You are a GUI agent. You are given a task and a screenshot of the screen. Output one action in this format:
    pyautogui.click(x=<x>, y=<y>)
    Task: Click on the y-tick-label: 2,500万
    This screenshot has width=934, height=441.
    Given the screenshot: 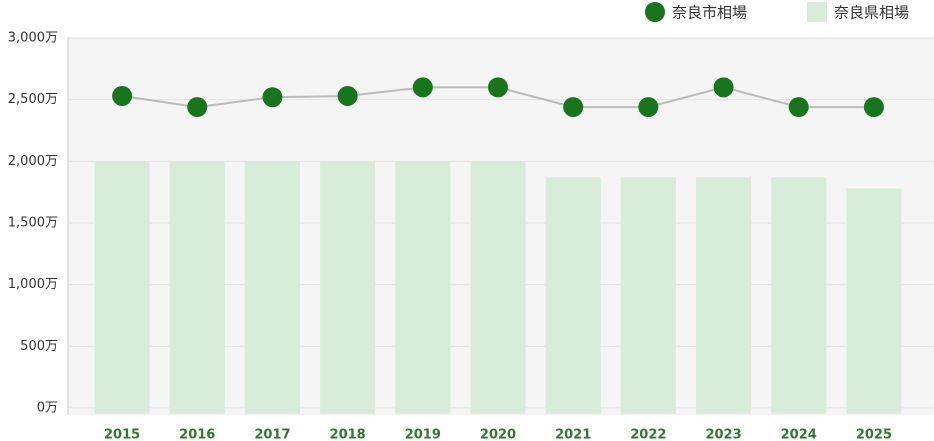 What is the action you would take?
    pyautogui.click(x=33, y=99)
    